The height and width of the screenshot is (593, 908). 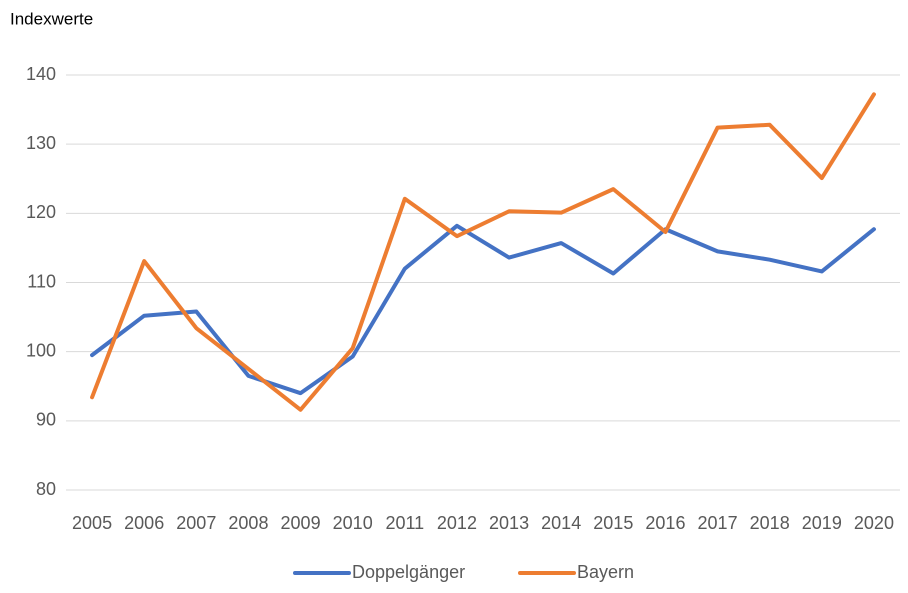 I want to click on y-tick-label: 140, so click(x=41, y=74).